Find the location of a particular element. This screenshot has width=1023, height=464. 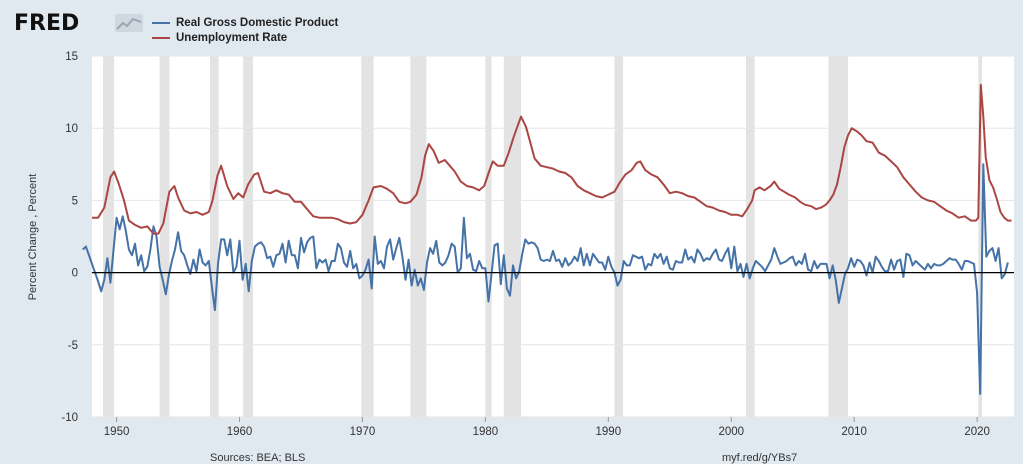

short-url-link: myf.red/g/YBs7 is located at coordinates (760, 458).